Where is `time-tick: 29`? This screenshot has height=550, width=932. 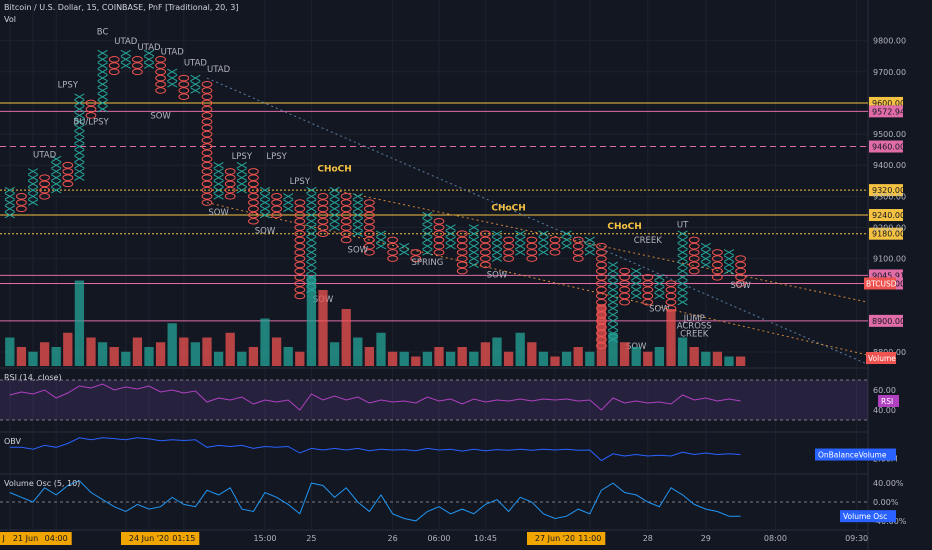 time-tick: 29 is located at coordinates (706, 538).